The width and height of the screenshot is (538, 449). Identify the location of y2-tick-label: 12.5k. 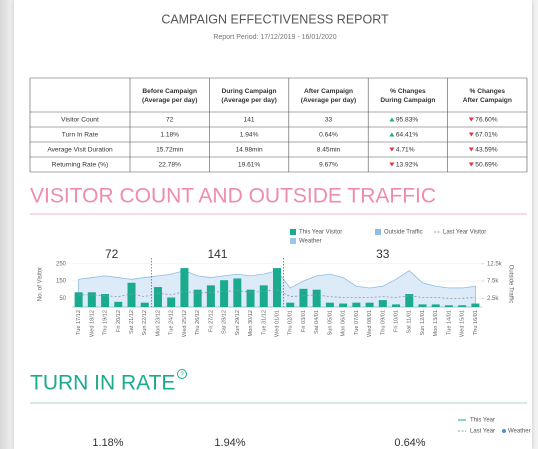
(495, 264).